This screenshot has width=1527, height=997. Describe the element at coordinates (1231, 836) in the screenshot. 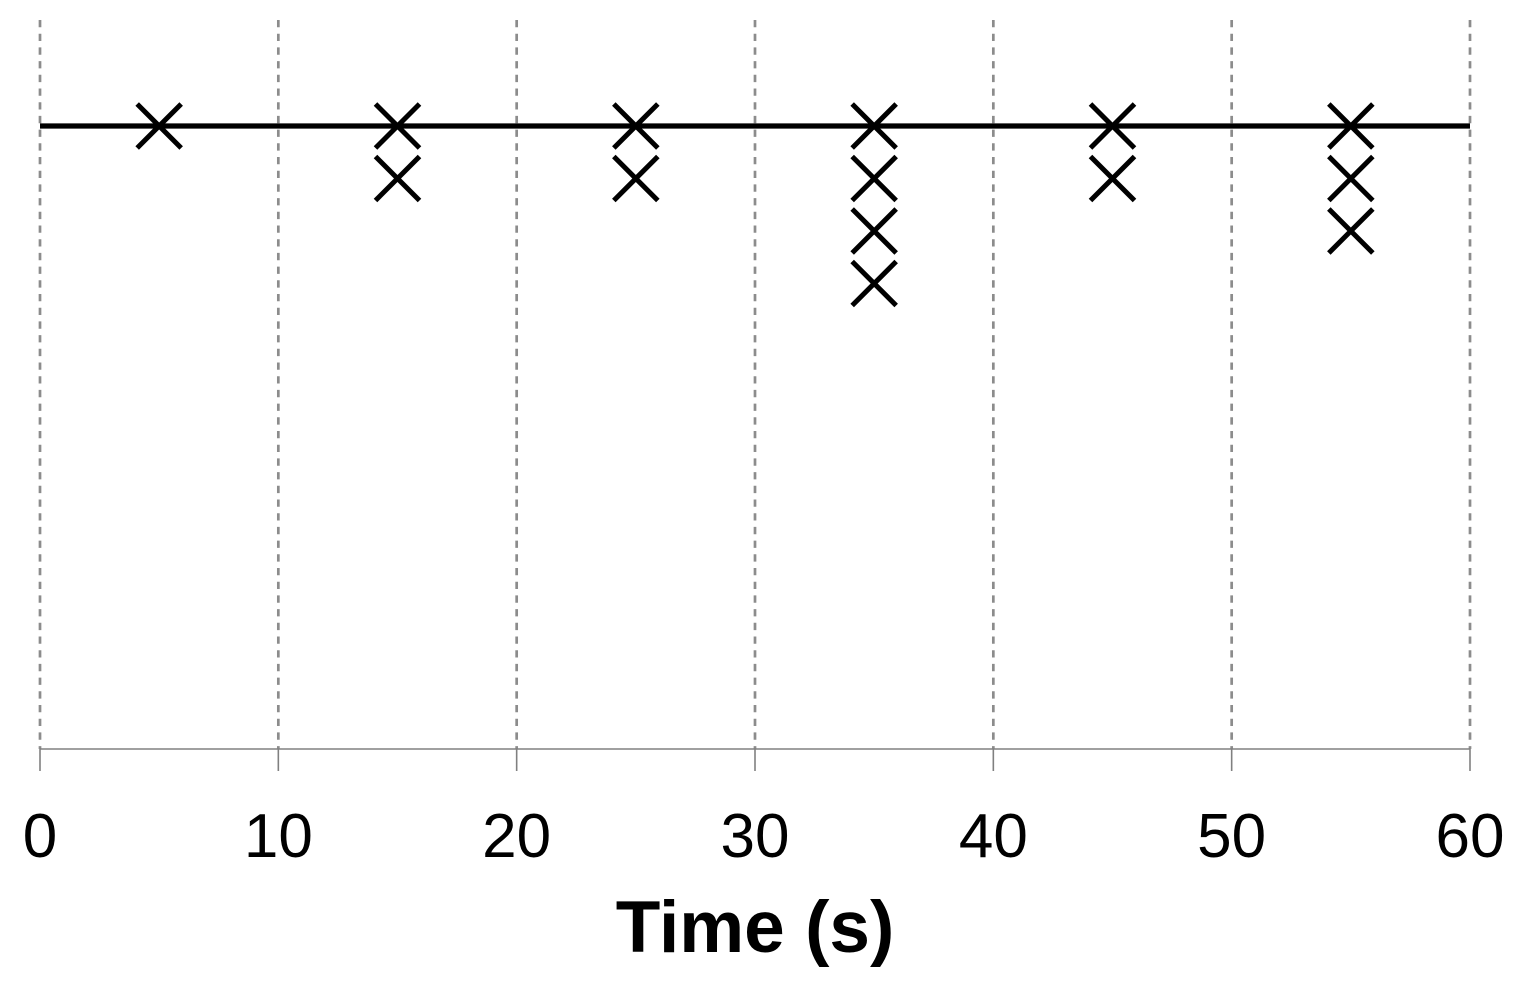

I see `tick-label-50: 50` at that location.